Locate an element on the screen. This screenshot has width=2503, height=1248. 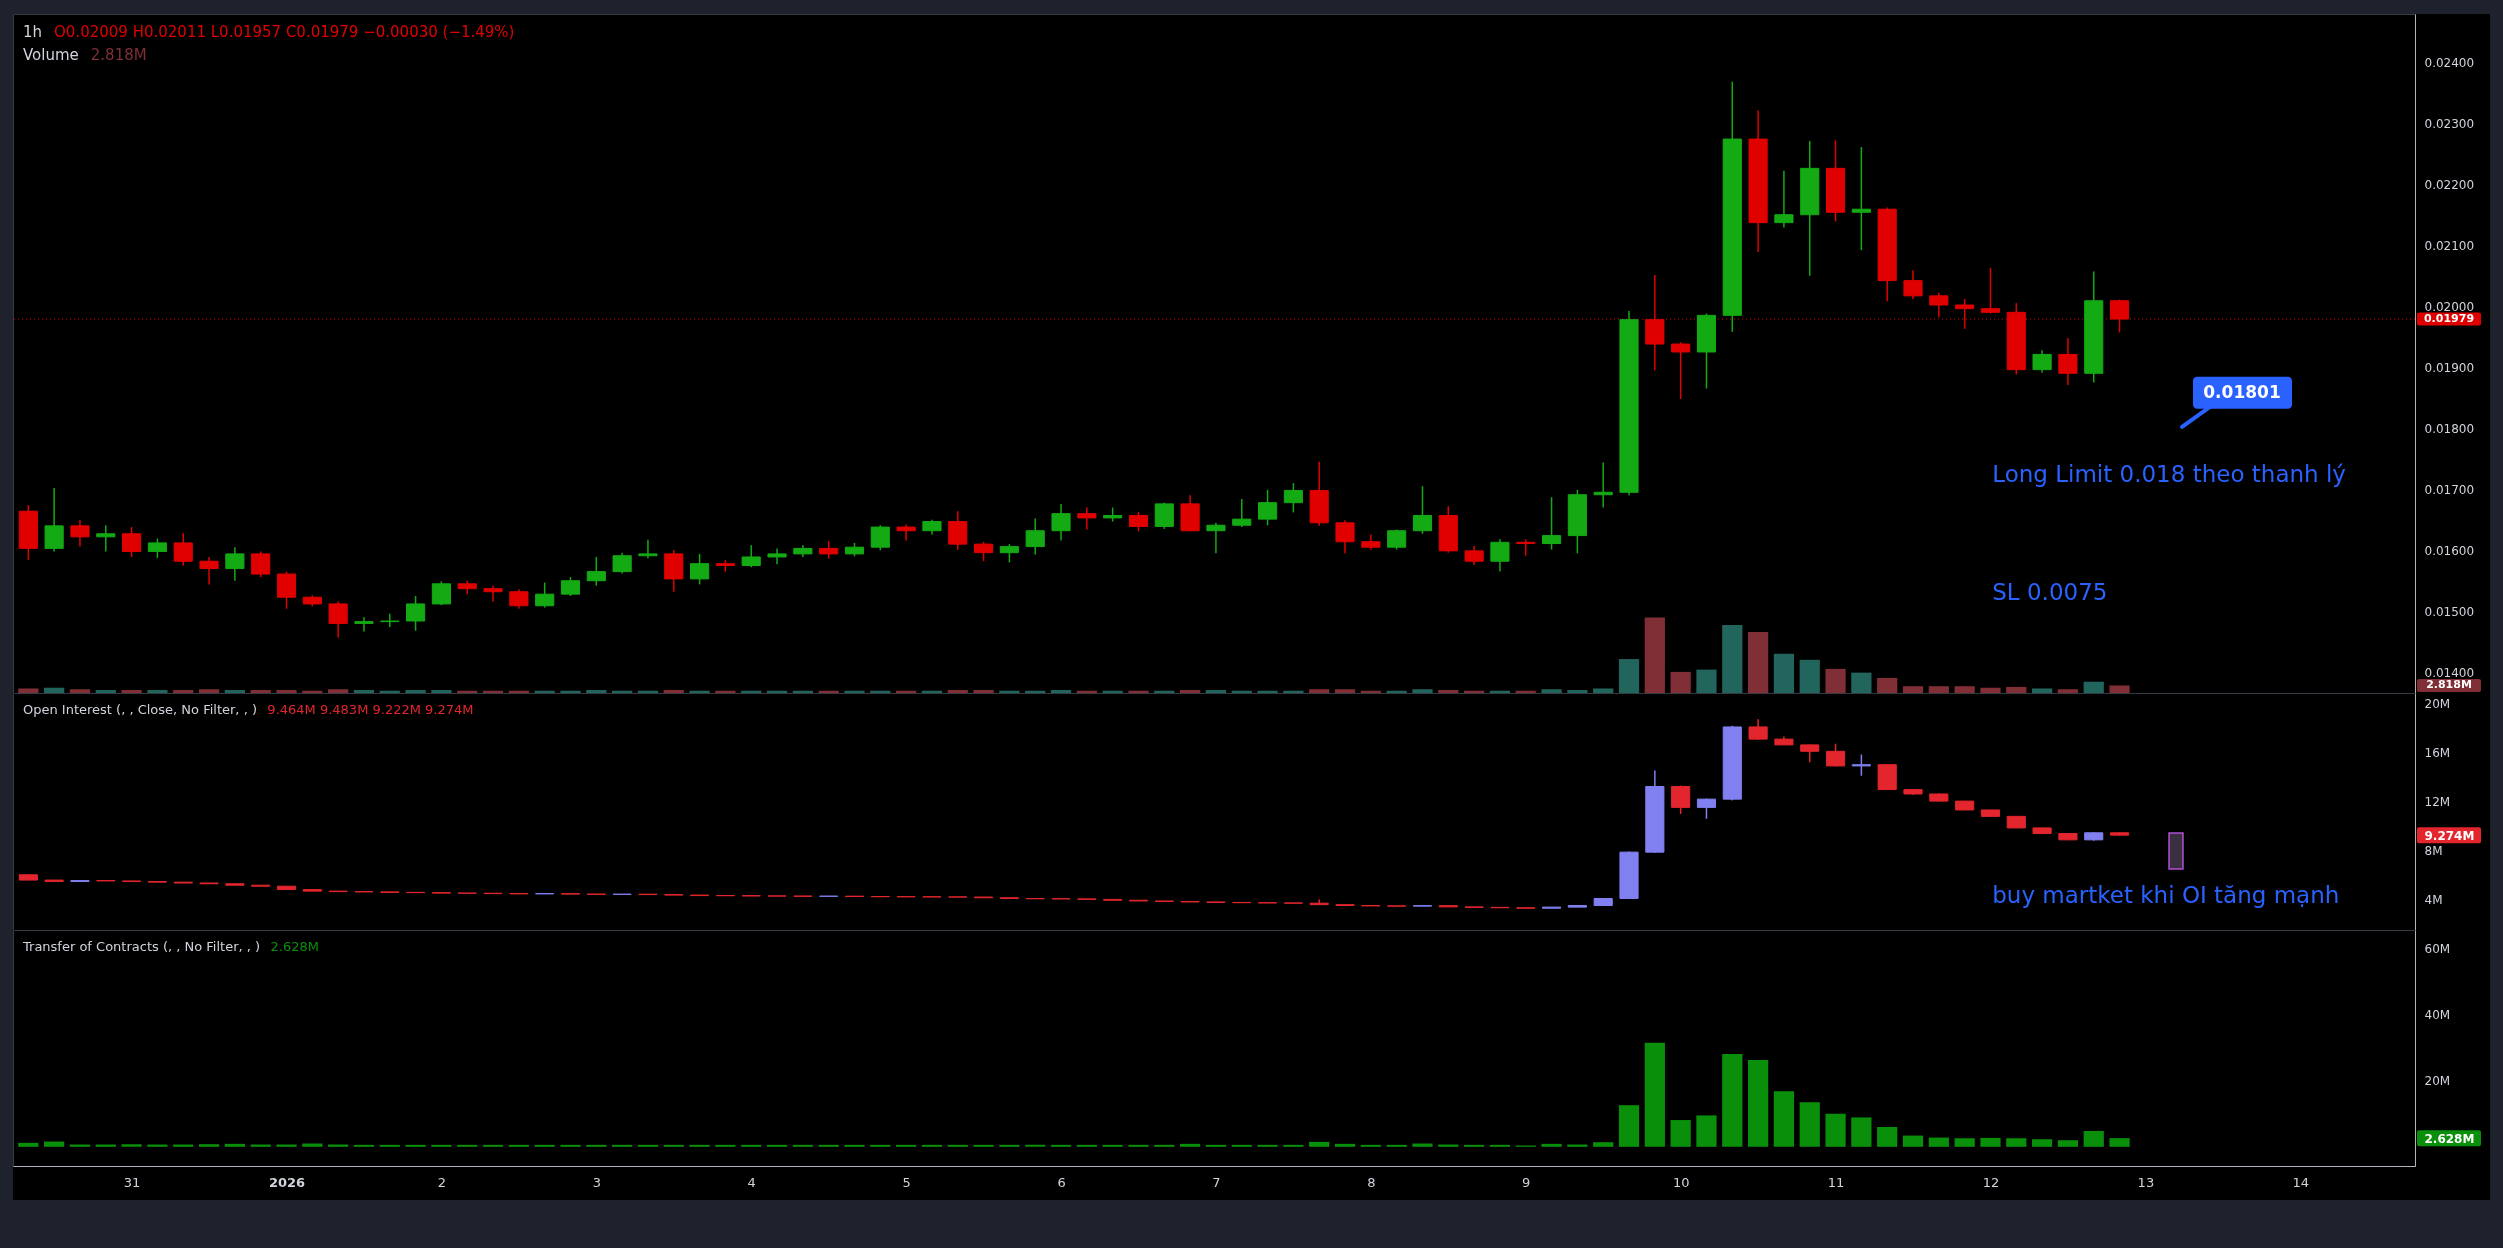
x-tick-label: 2 is located at coordinates (442, 1182).